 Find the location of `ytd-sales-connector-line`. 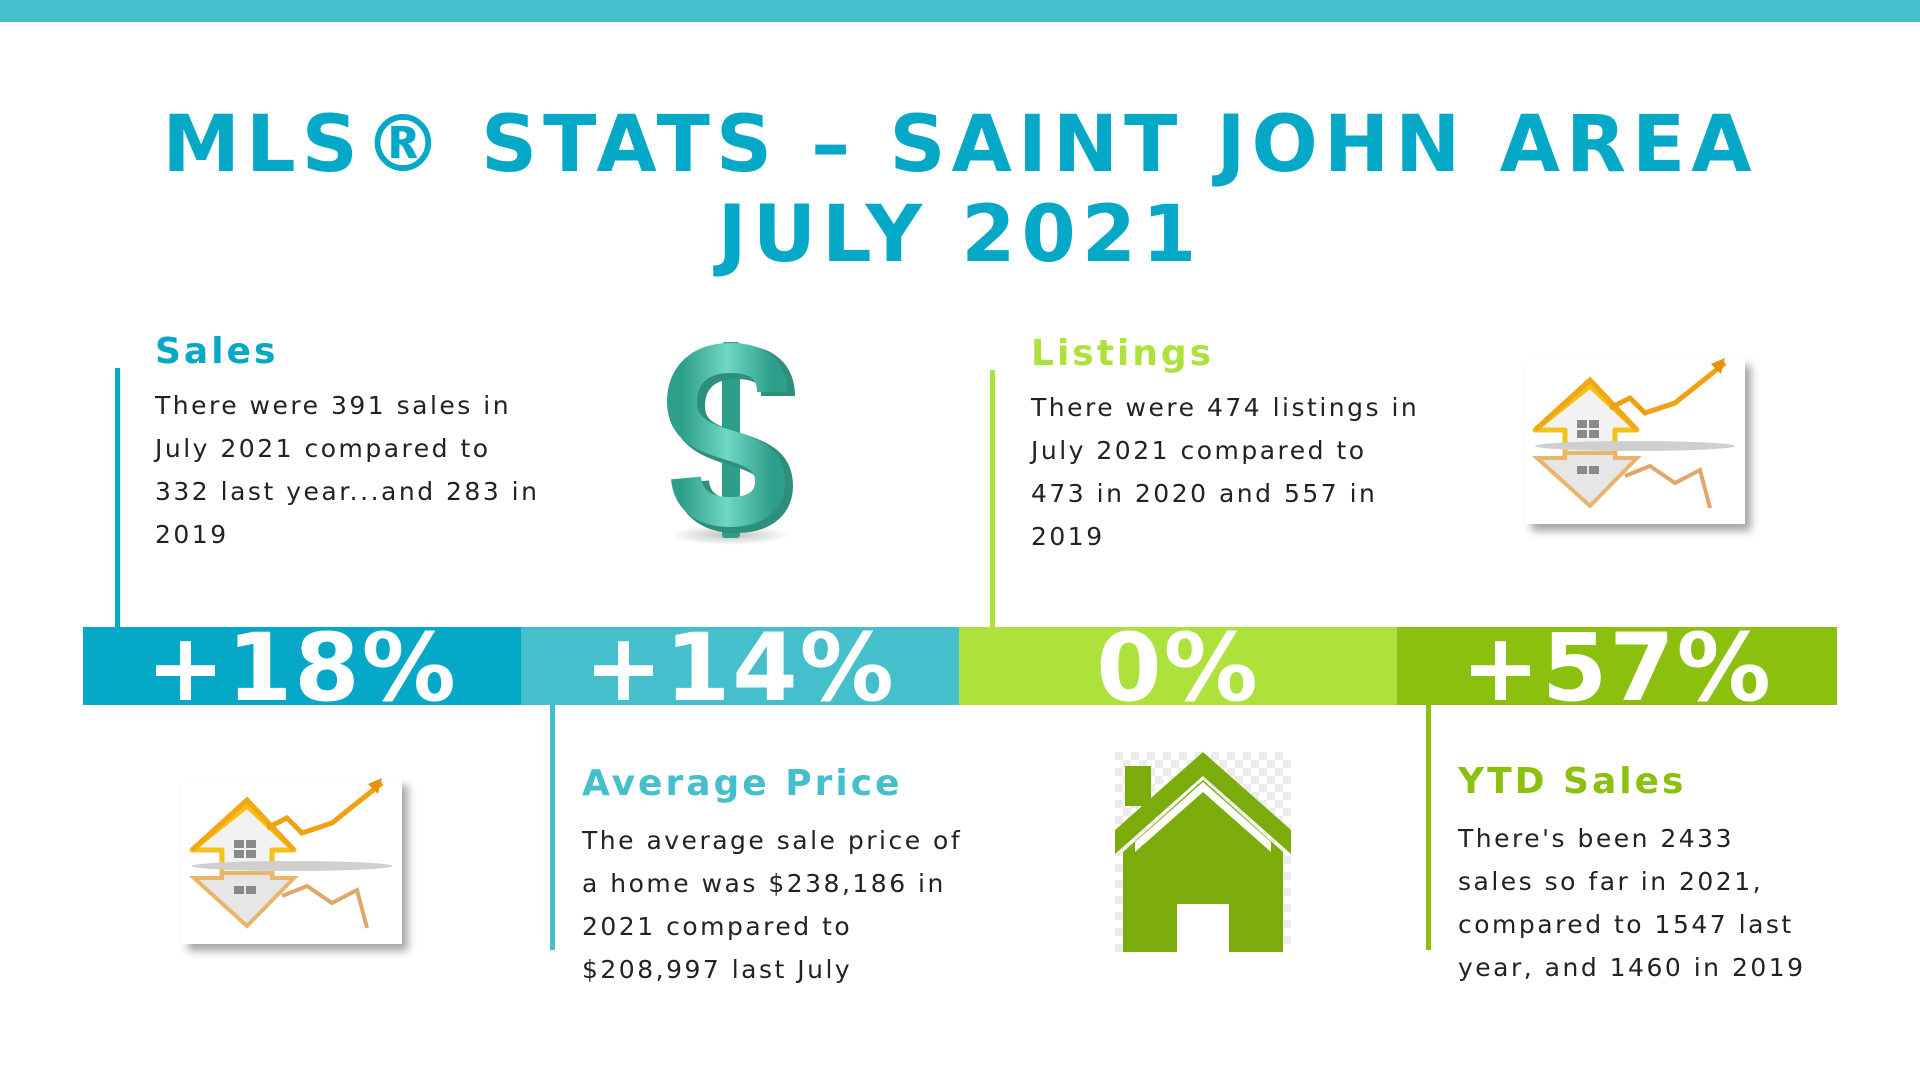

ytd-sales-connector-line is located at coordinates (1428, 827).